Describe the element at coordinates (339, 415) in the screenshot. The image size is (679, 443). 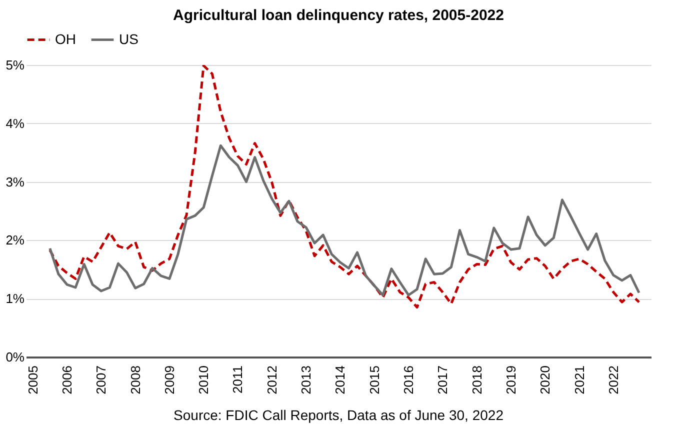
I see `source-note: Source: FDIC Call Reports, Data as of June 30, 2022` at that location.